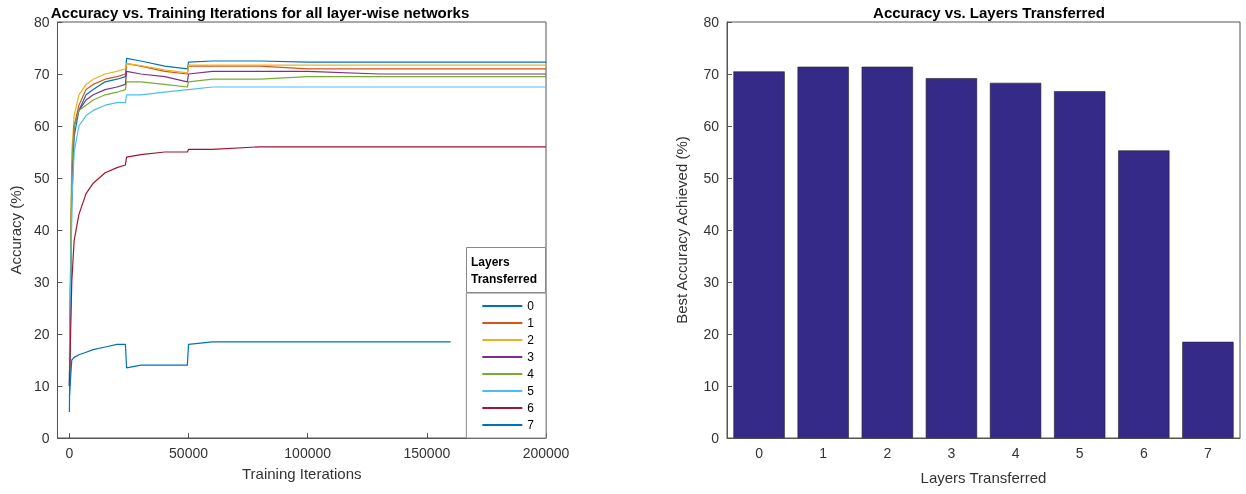  What do you see at coordinates (887, 453) in the screenshot?
I see `x-tick-label: 2` at bounding box center [887, 453].